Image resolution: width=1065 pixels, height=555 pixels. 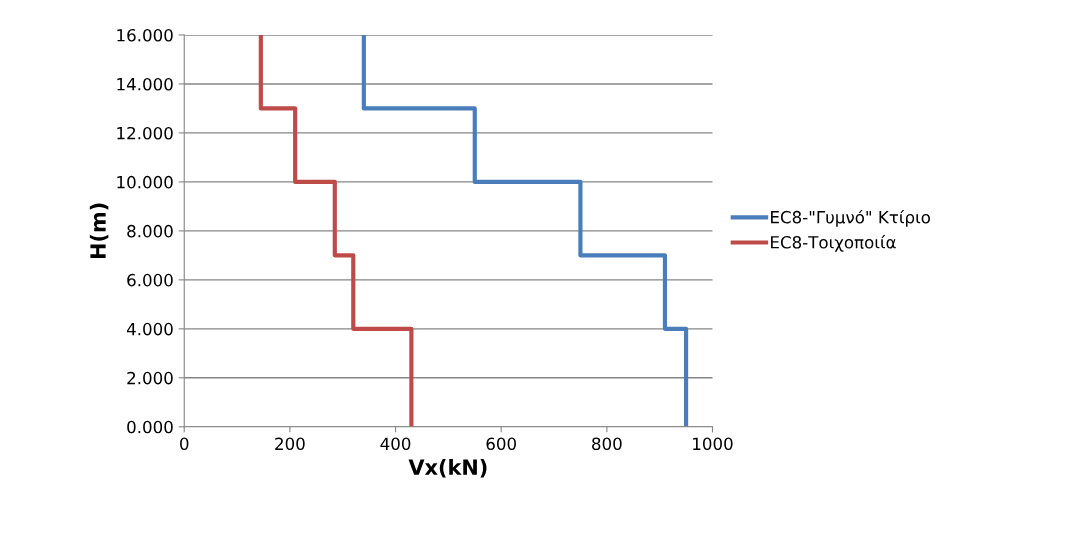 What do you see at coordinates (99, 231) in the screenshot?
I see `y-axis-title: H(m)` at bounding box center [99, 231].